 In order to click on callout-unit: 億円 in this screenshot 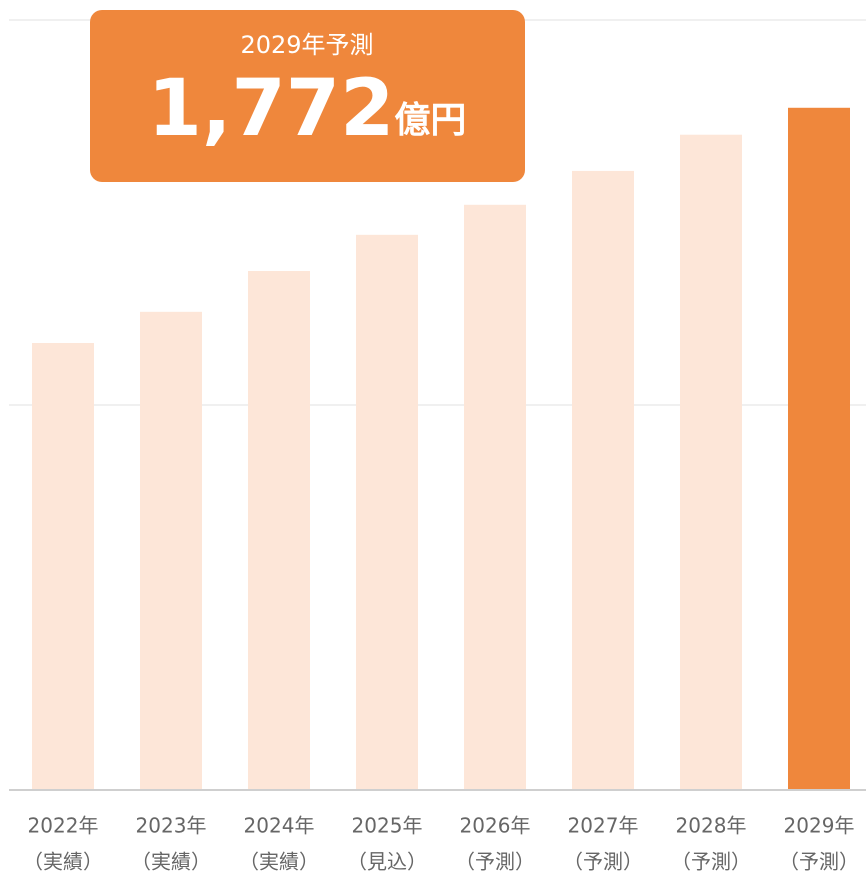, I will do `click(430, 120)`.